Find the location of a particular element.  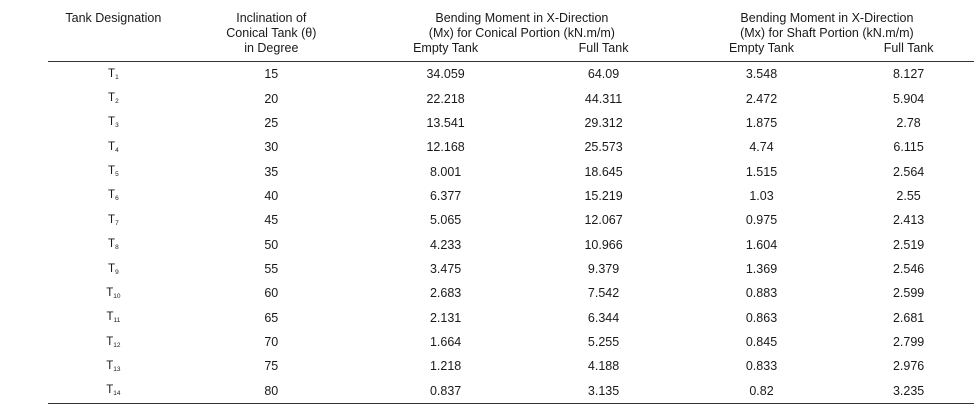

shaft-full-cell: 5.904 is located at coordinates (908, 98).